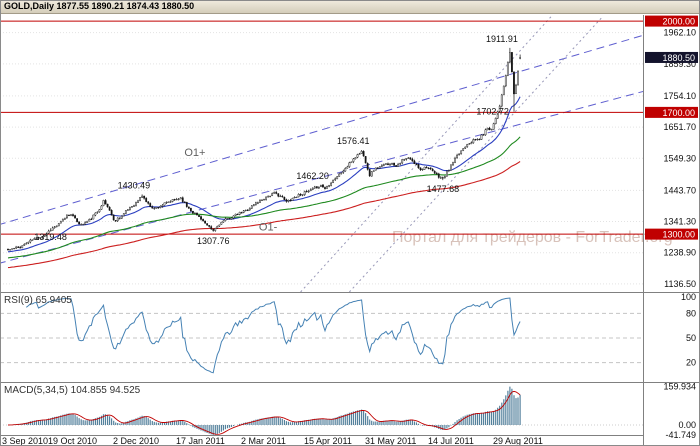 This screenshot has width=700, height=446. Describe the element at coordinates (50, 237) in the screenshot. I see `swing-price-label: 1319.48` at that location.